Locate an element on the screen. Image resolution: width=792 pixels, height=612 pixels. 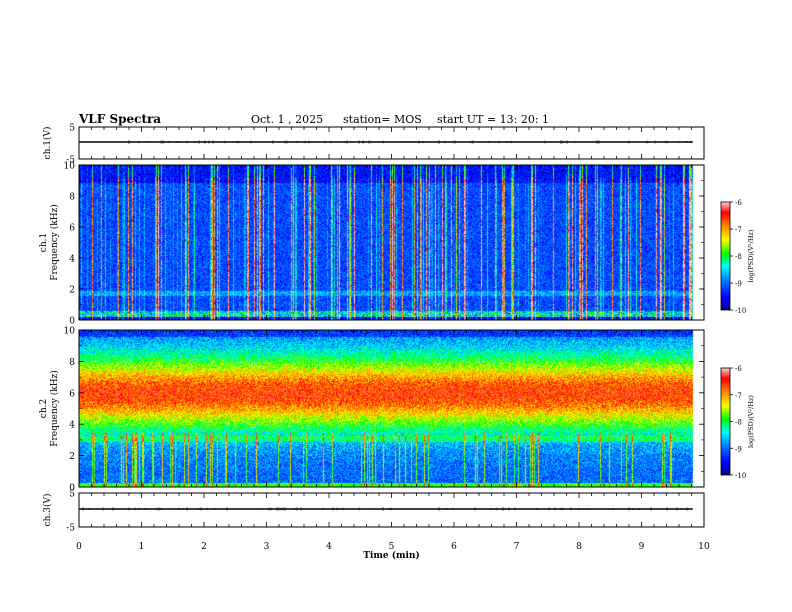
station-label: station= MOS is located at coordinates (382, 119).